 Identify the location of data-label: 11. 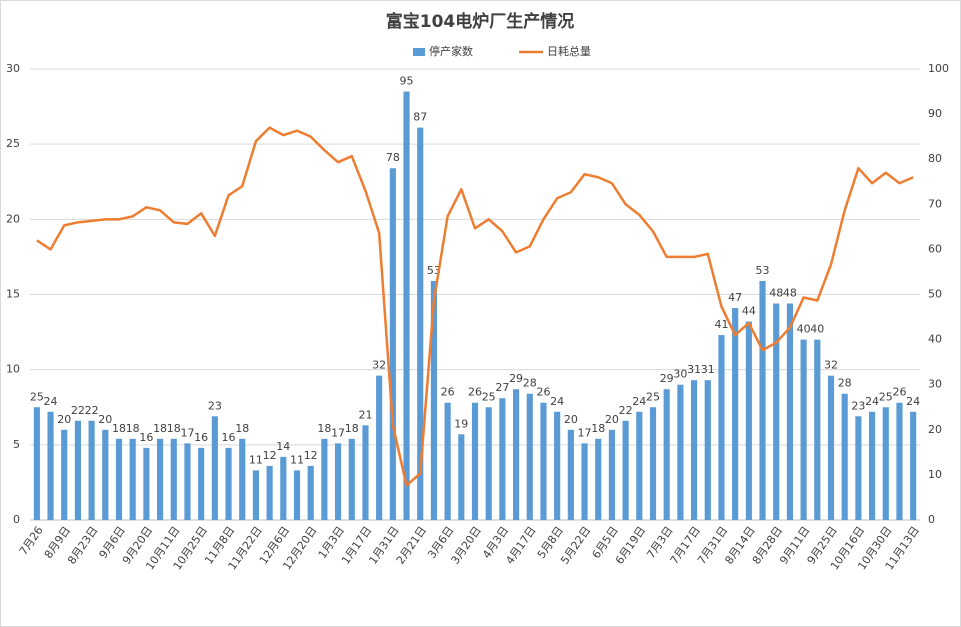
(256, 459).